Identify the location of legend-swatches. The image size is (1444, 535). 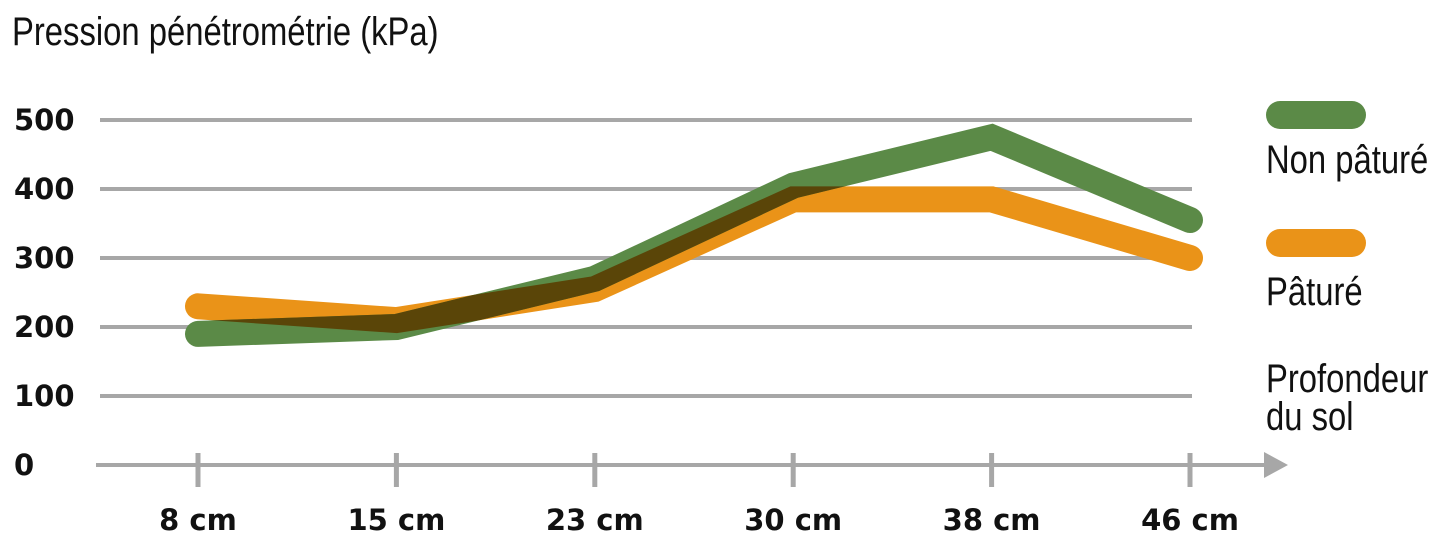
(1316, 179).